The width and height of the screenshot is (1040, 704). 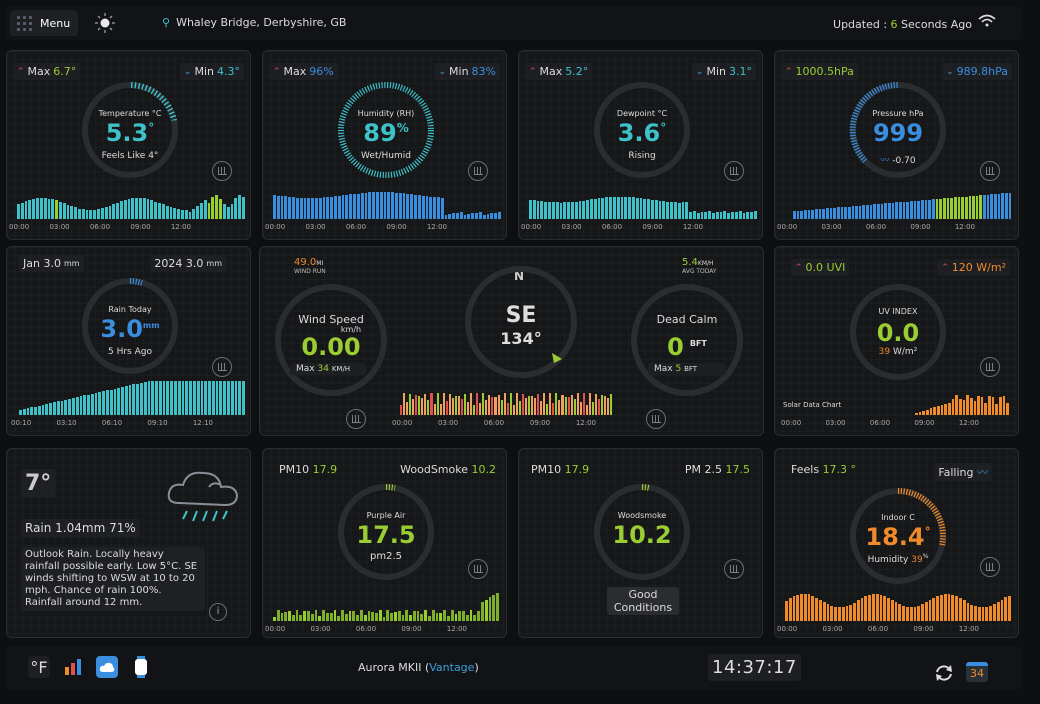 I want to click on pm25-label: PM 2.5, so click(x=703, y=469).